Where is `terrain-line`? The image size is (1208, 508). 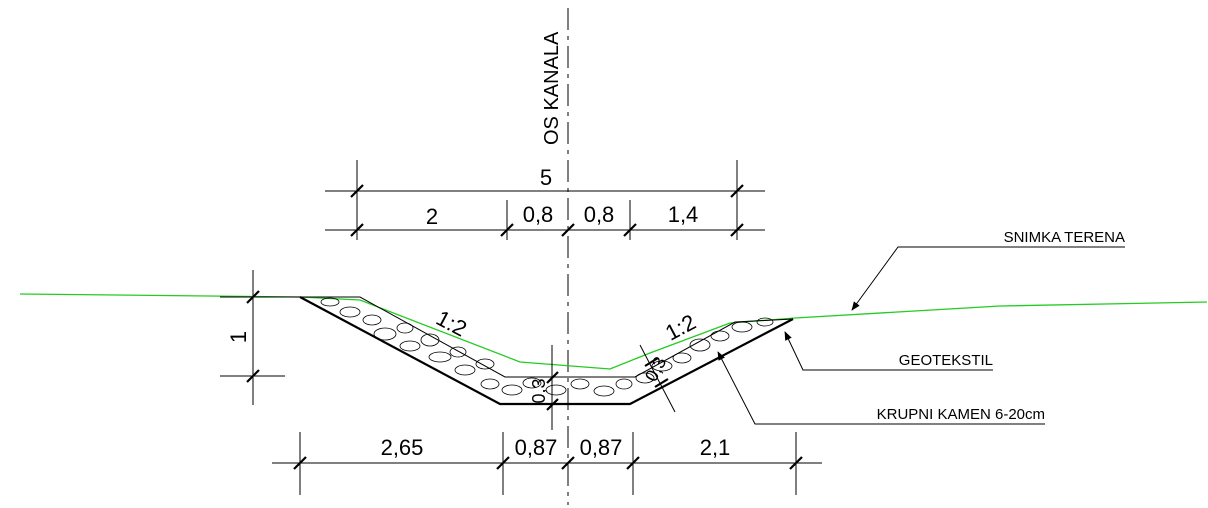
terrain-line is located at coordinates (613, 331).